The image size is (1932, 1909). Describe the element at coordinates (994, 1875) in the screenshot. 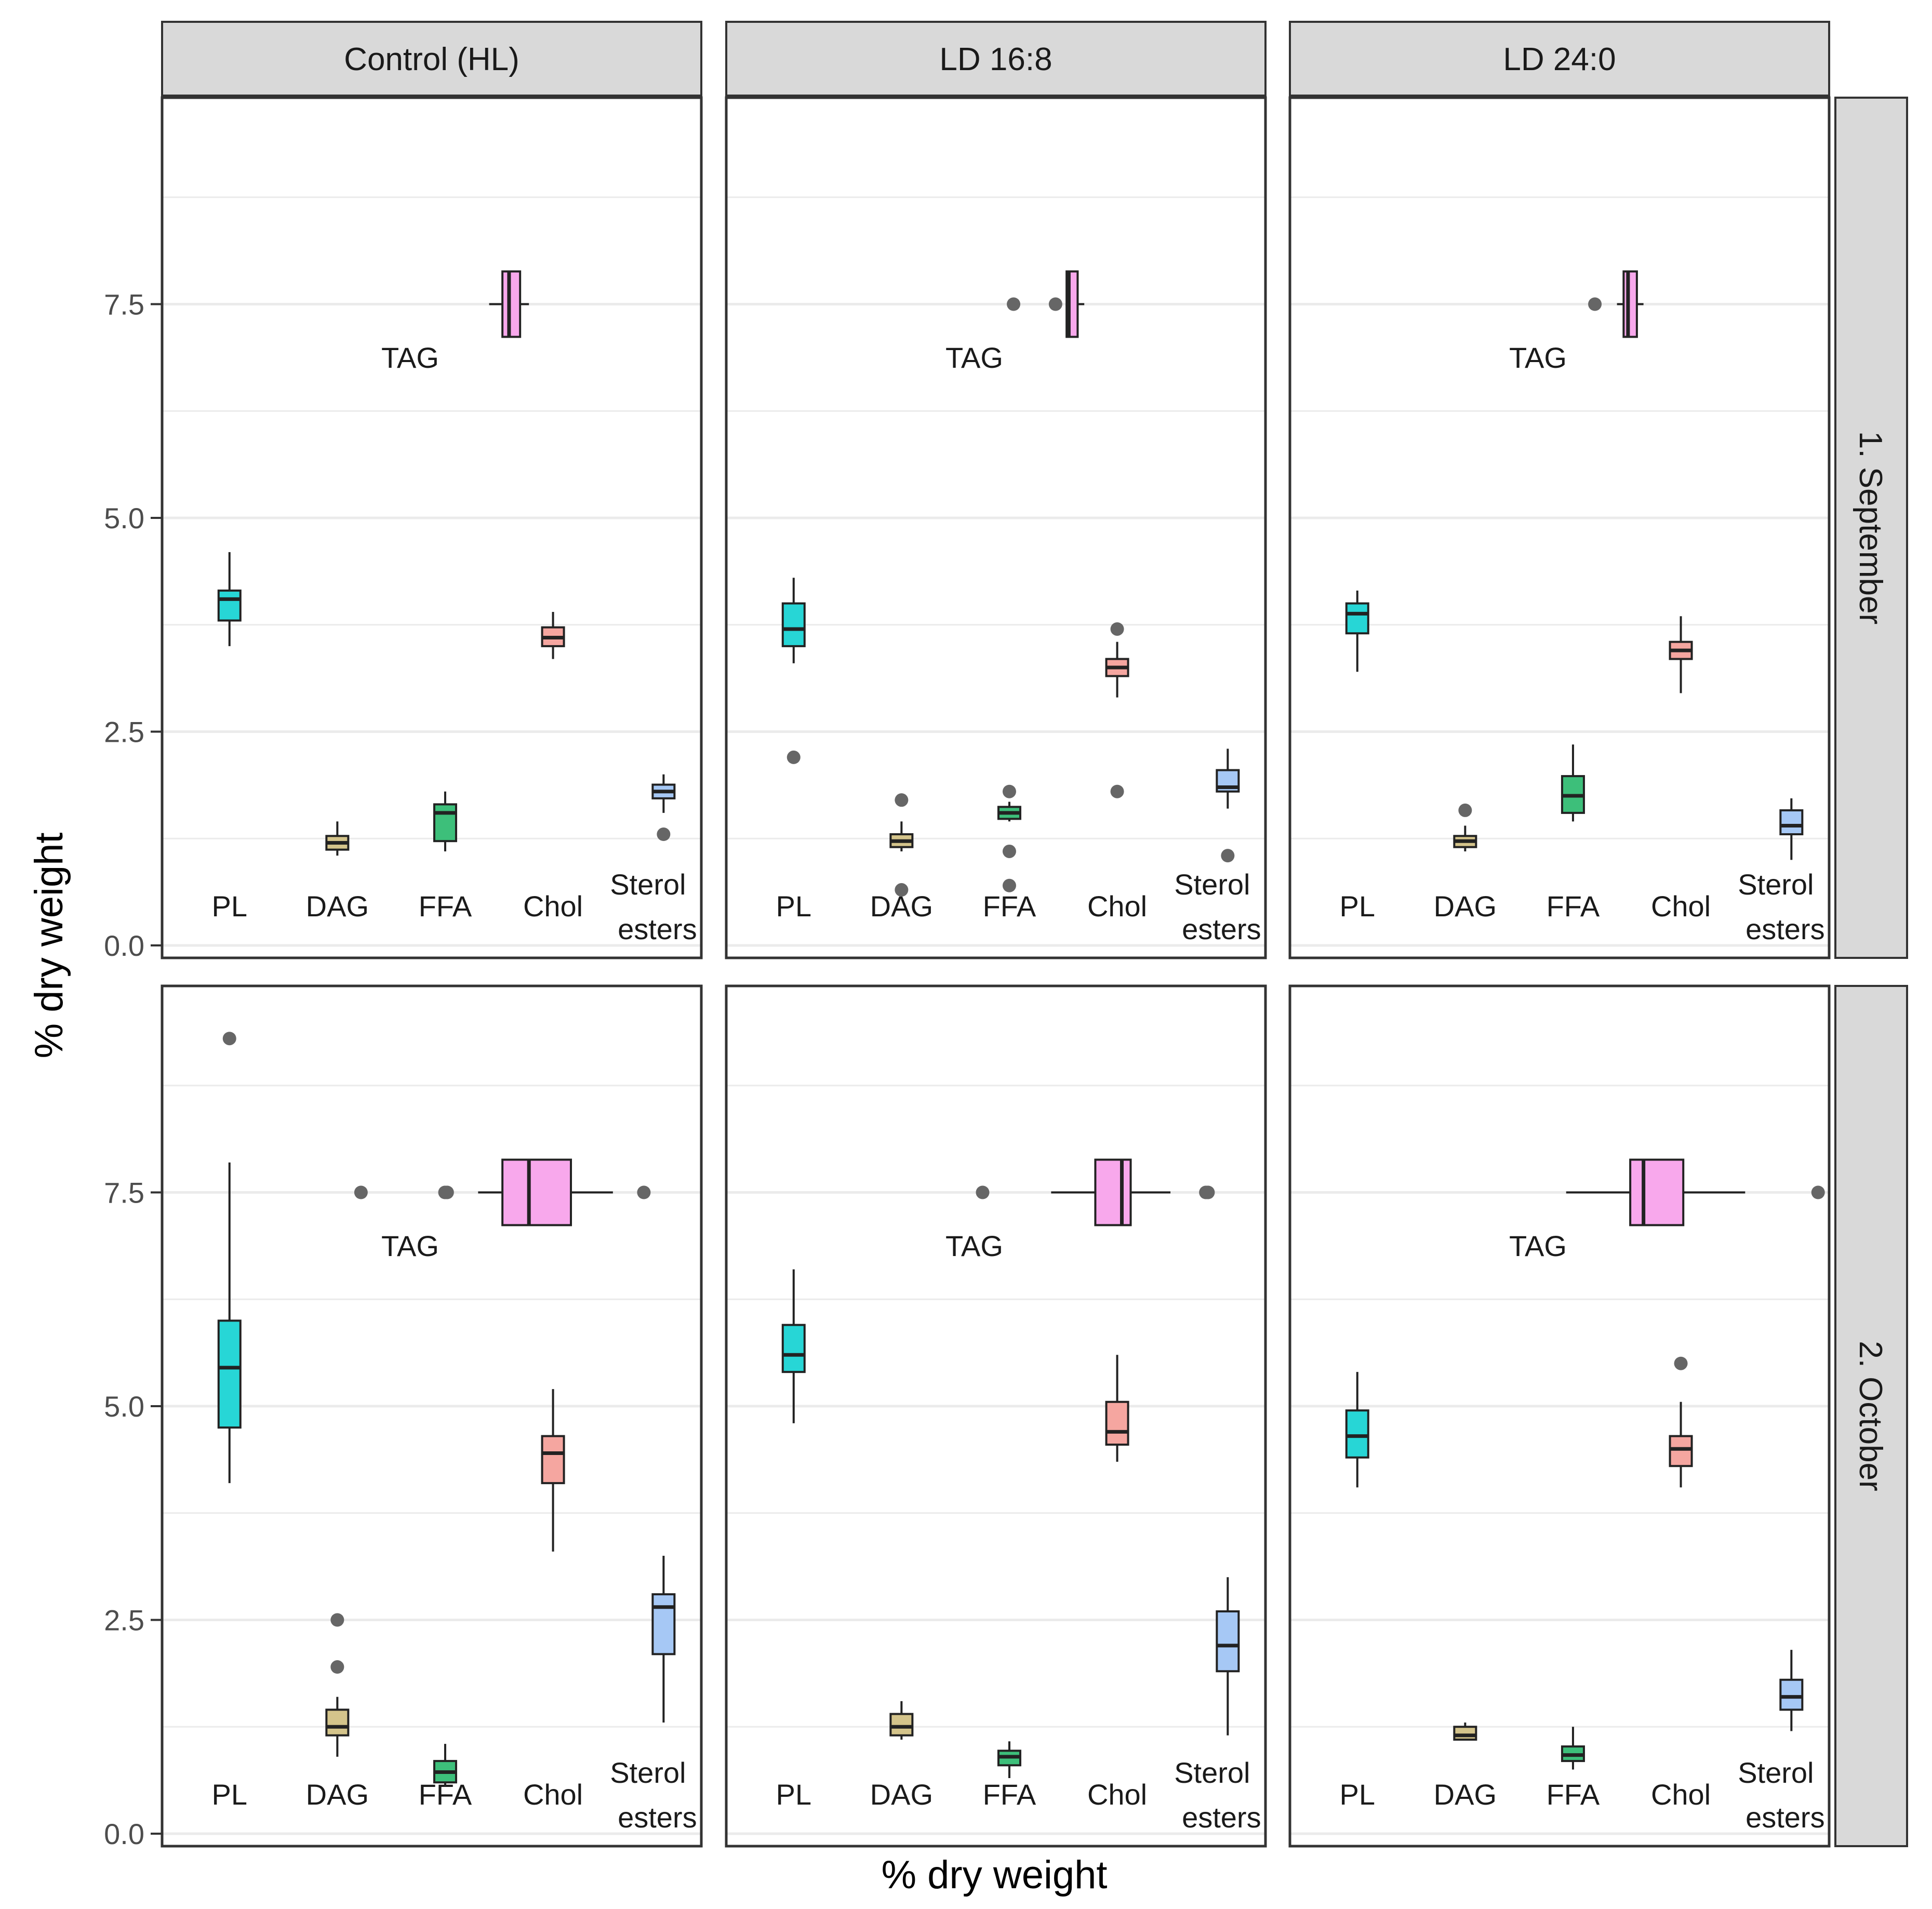

I see `x-axis-title: % dry weight` at that location.